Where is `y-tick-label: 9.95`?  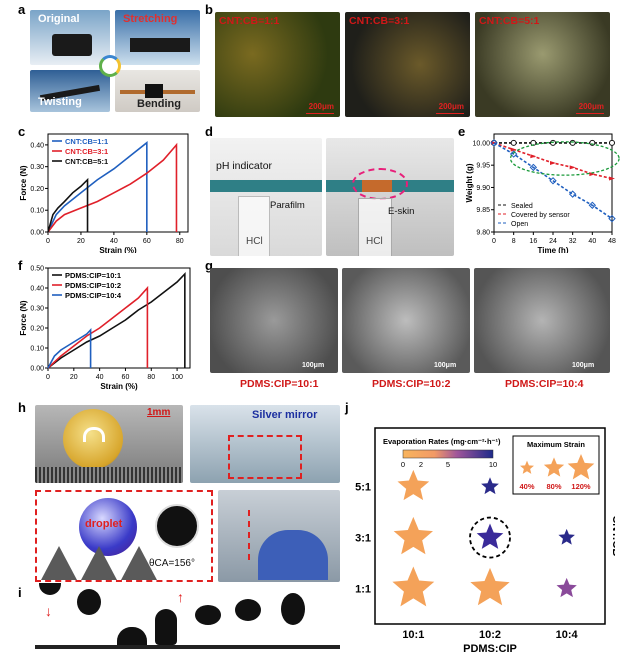 y-tick-label: 9.95 is located at coordinates (483, 166).